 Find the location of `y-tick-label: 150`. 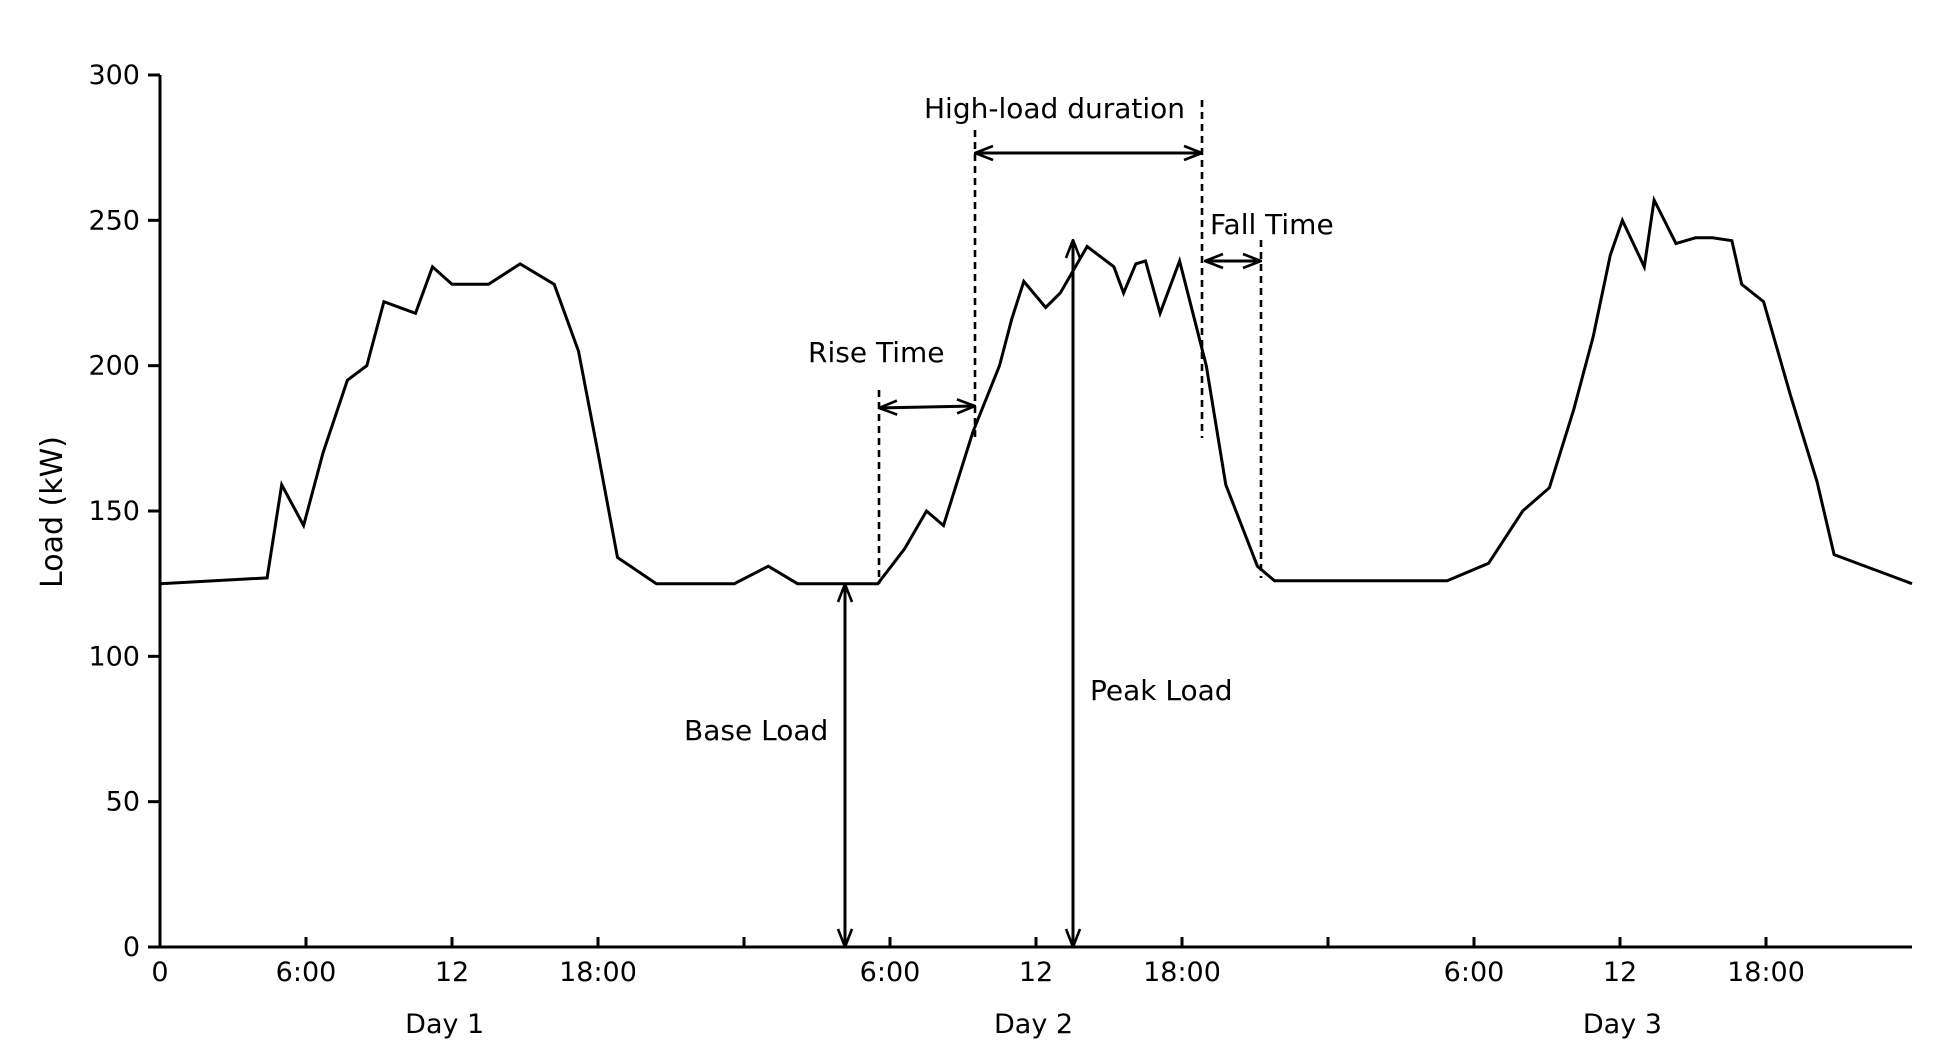

y-tick-label: 150 is located at coordinates (114, 511).